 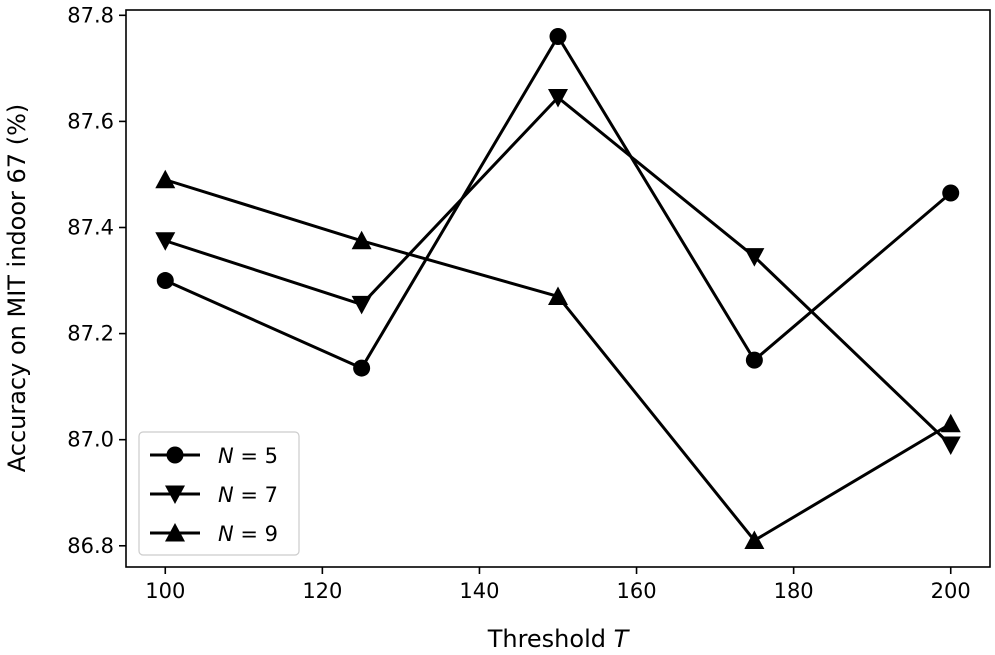 I want to click on legend-label: N = 7, so click(x=248, y=495).